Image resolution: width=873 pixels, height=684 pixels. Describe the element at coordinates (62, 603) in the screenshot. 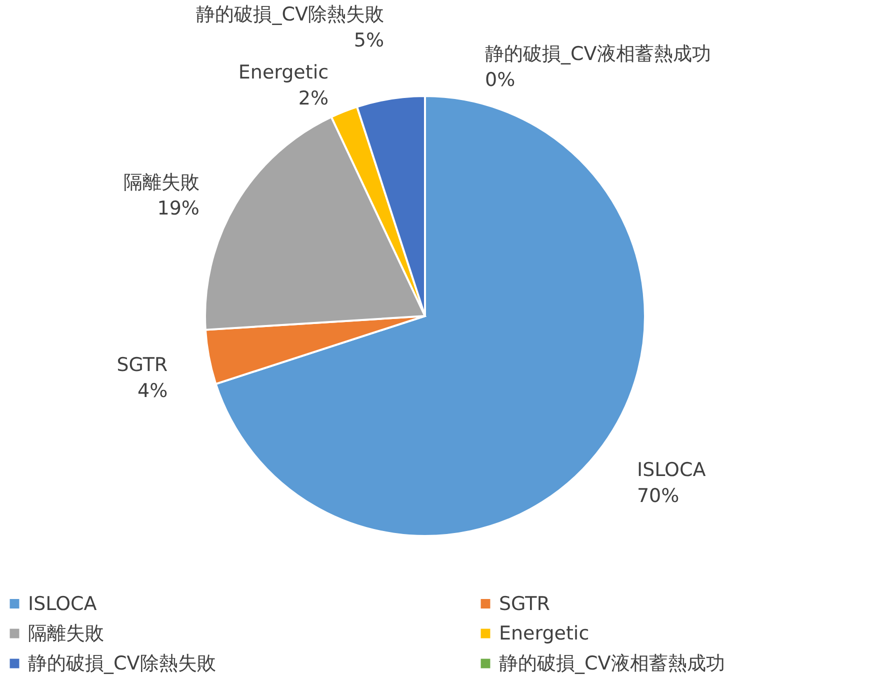

I see `legend-label: ISLOCA` at that location.